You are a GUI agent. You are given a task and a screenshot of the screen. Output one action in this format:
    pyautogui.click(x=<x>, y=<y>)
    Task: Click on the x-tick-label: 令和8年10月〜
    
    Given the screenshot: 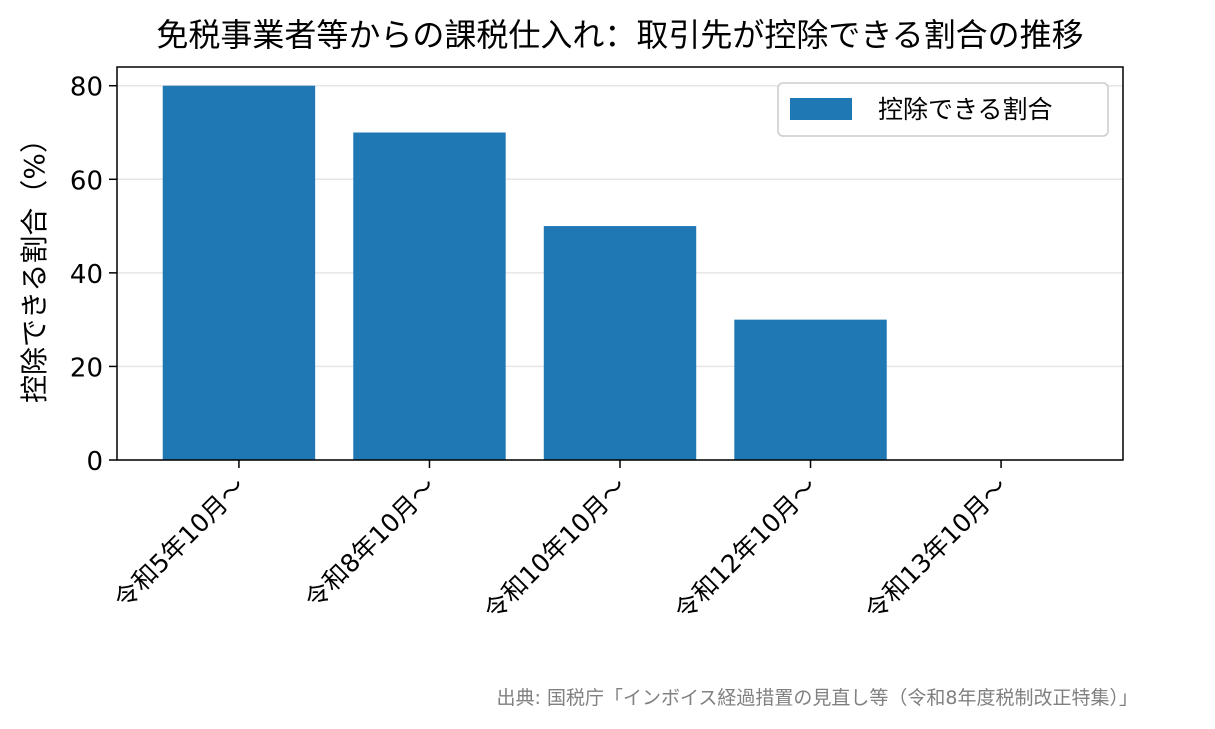 What is the action you would take?
    pyautogui.click(x=370, y=543)
    